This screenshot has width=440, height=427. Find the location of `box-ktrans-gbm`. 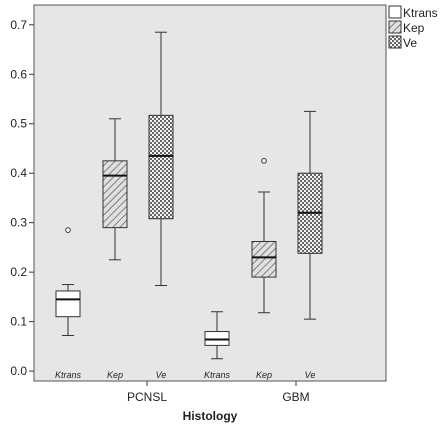

box-ktrans-gbm is located at coordinates (217, 335).